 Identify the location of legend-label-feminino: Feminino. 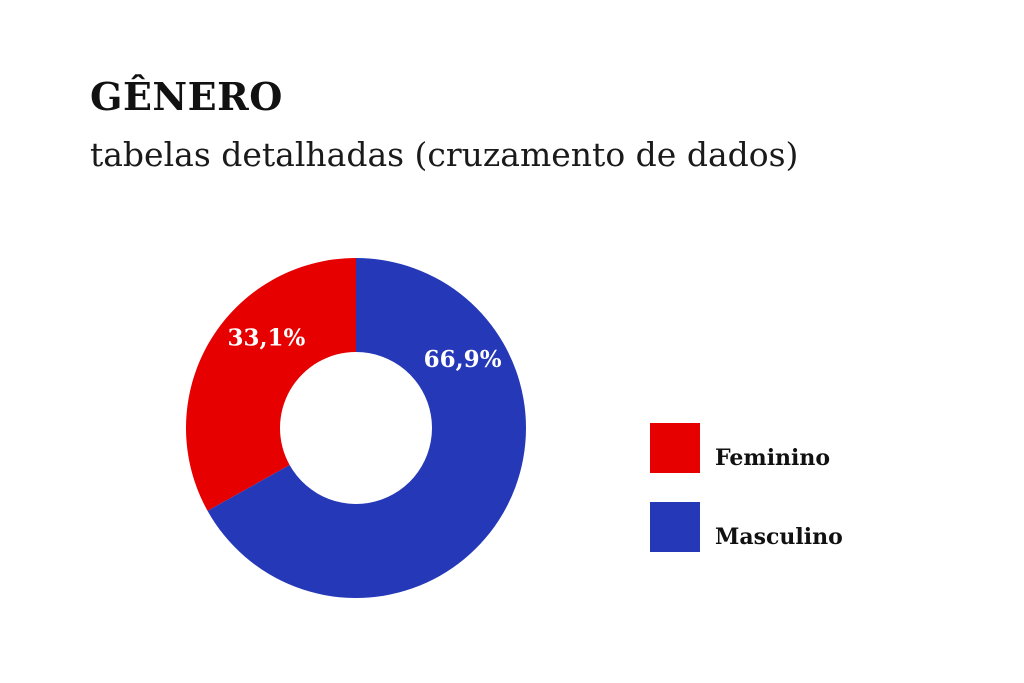
(773, 458).